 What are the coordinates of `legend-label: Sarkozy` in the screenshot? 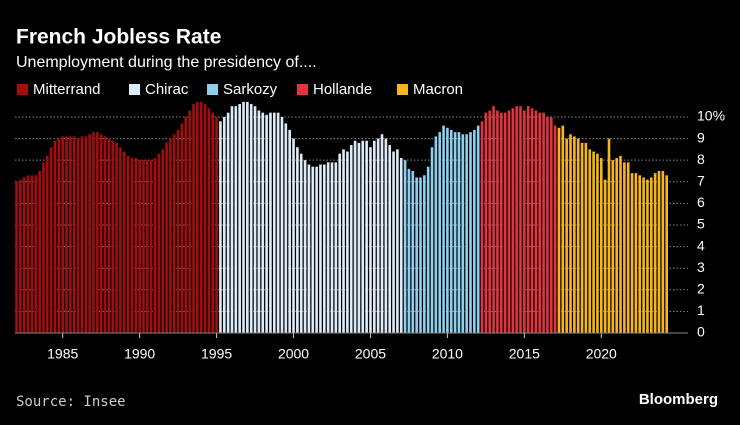 It's located at (250, 89).